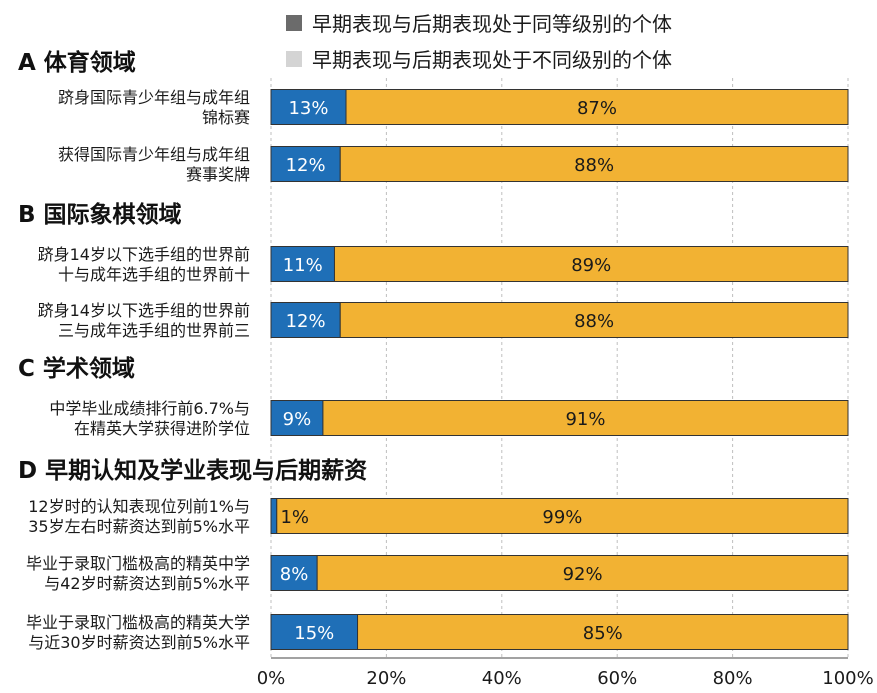 Image resolution: width=877 pixels, height=693 pixels. I want to click on legend-label-1: 早期表现与后期表现处于同等级别的个体, so click(492, 24).